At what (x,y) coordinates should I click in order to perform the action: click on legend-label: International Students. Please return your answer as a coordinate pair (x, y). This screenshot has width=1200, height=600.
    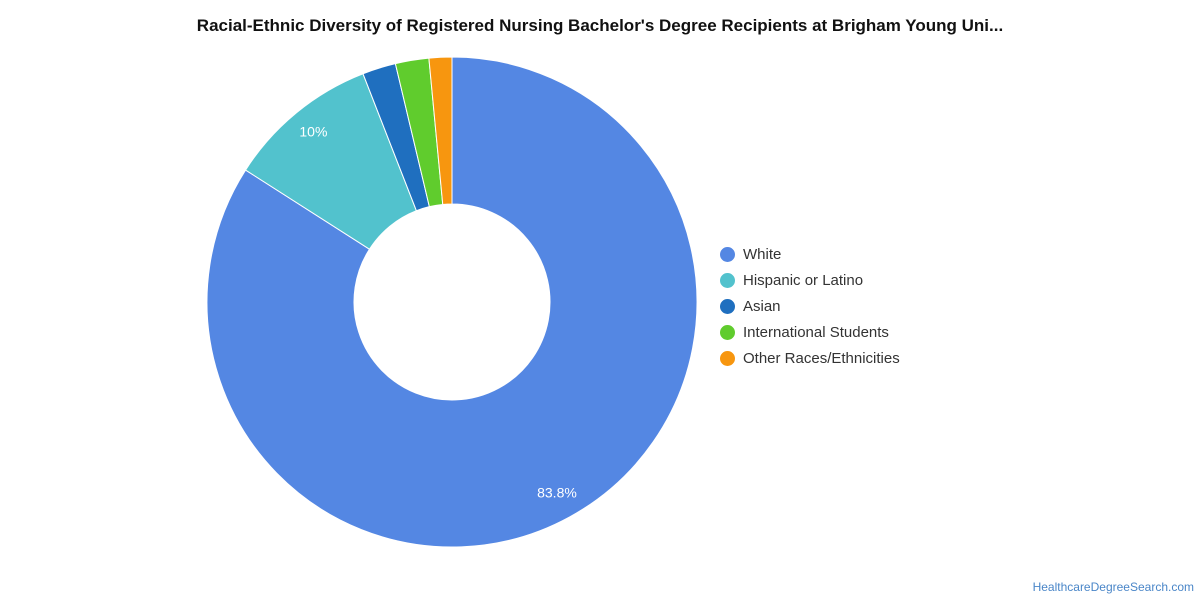
    Looking at the image, I should click on (816, 332).